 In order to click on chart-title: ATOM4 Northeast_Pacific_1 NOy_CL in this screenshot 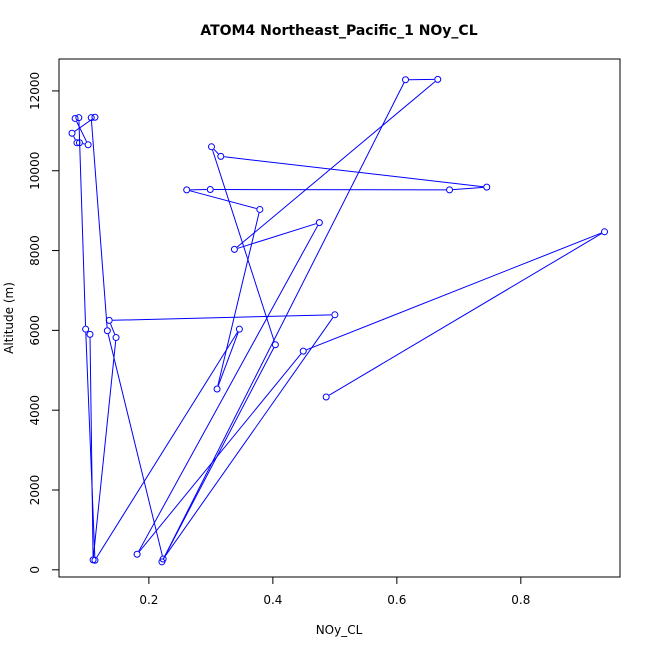, I will do `click(338, 31)`.